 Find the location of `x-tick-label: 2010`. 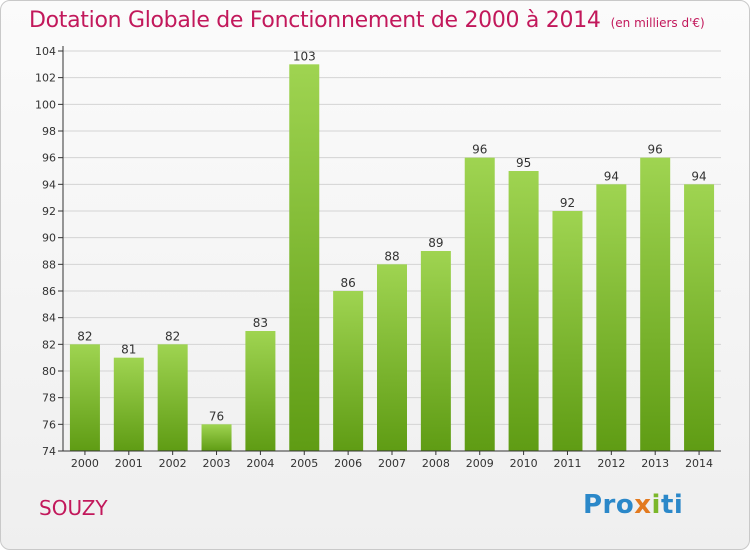

x-tick-label: 2010 is located at coordinates (524, 463).